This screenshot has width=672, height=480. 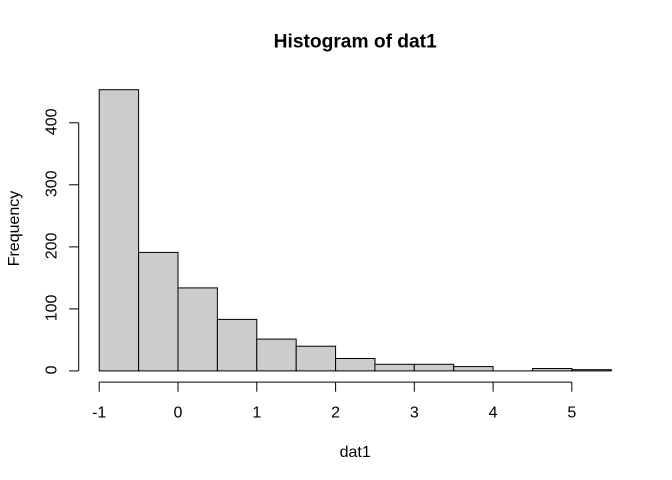 What do you see at coordinates (99, 413) in the screenshot?
I see `svg-text: -1` at bounding box center [99, 413].